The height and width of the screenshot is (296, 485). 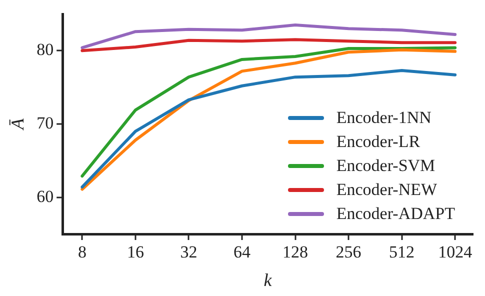 What do you see at coordinates (189, 252) in the screenshot?
I see `x-tick-label: 32` at bounding box center [189, 252].